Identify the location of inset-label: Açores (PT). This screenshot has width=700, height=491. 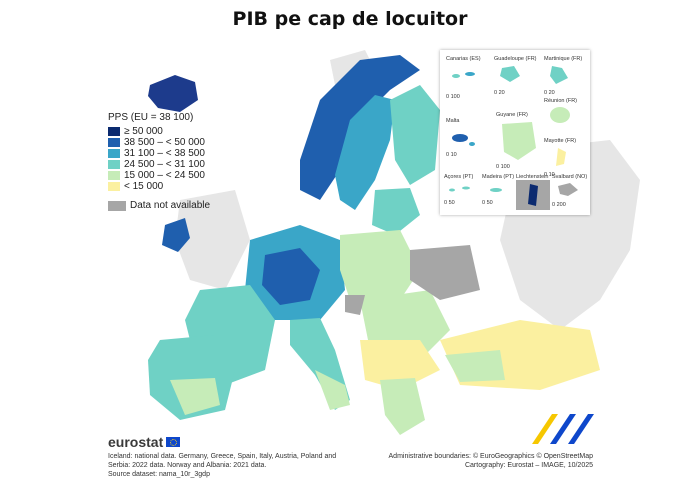
(459, 177).